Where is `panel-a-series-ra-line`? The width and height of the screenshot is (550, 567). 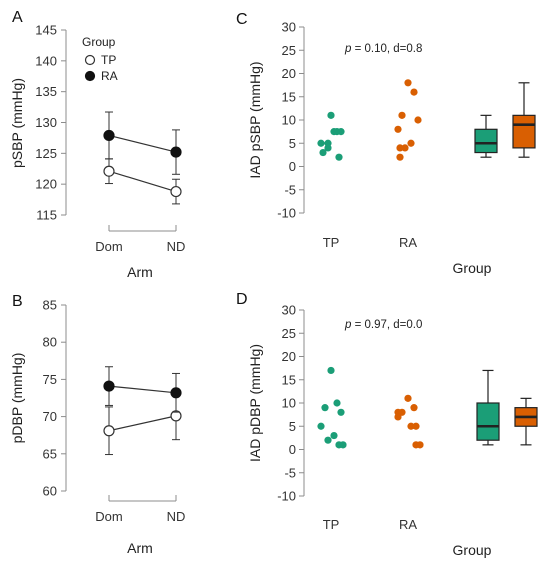
panel-a-series-ra-line is located at coordinates (142, 143).